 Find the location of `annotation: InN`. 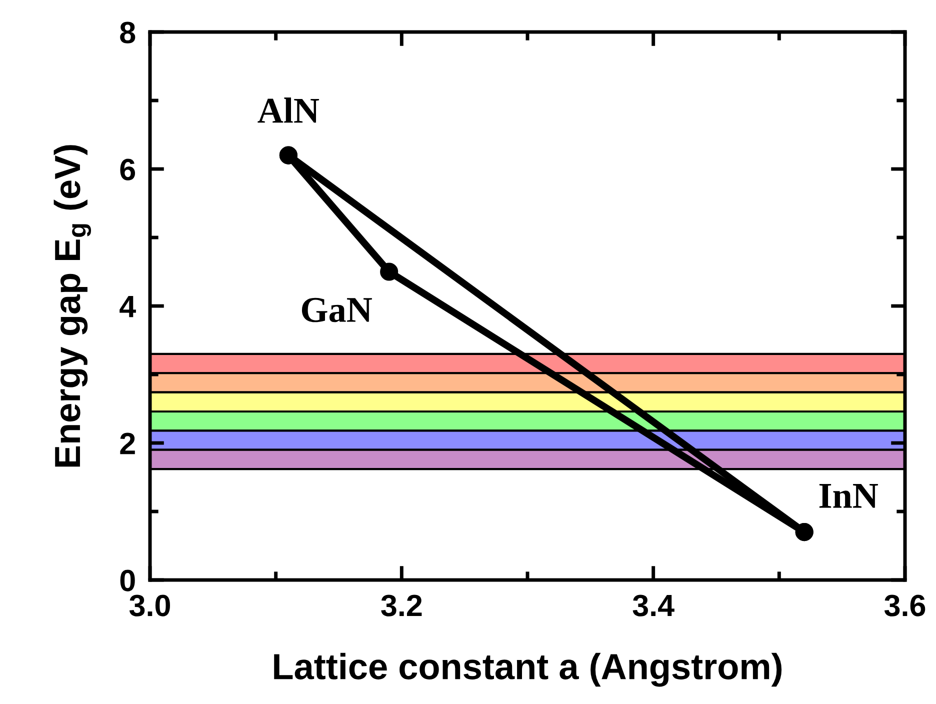

annotation: InN is located at coordinates (848, 496).